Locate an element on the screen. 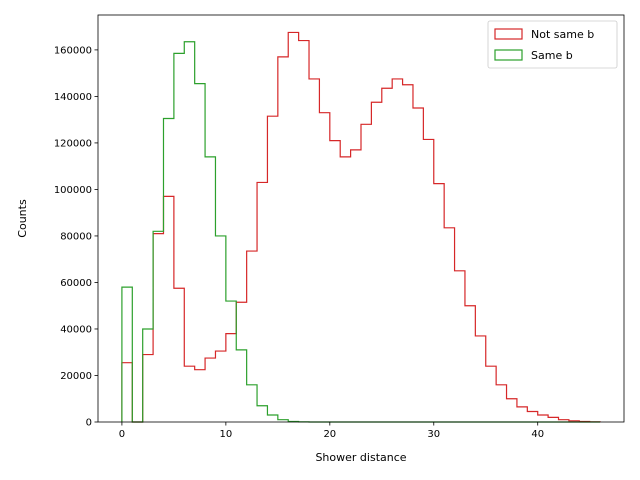 The width and height of the screenshot is (640, 480). x-tick-label: 0 is located at coordinates (122, 434).